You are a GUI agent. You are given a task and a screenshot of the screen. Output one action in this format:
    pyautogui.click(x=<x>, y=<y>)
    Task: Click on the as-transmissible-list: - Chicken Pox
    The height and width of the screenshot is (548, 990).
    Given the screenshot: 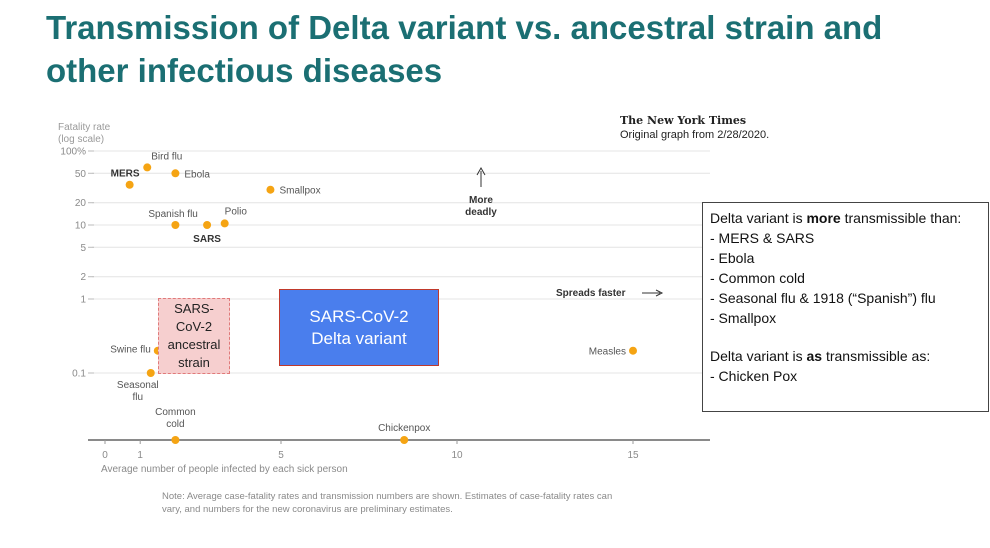 What is the action you would take?
    pyautogui.click(x=845, y=376)
    